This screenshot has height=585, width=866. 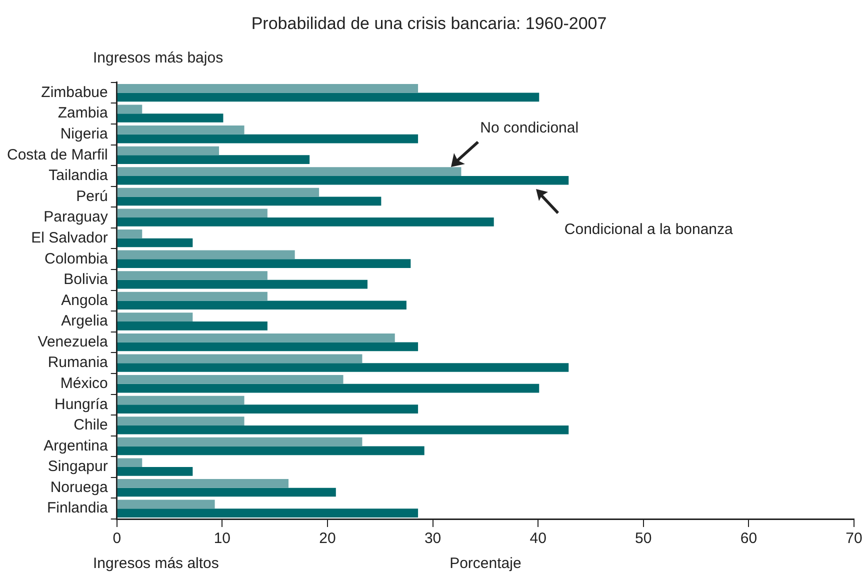 What do you see at coordinates (538, 539) in the screenshot?
I see `x-tick-label: 40` at bounding box center [538, 539].